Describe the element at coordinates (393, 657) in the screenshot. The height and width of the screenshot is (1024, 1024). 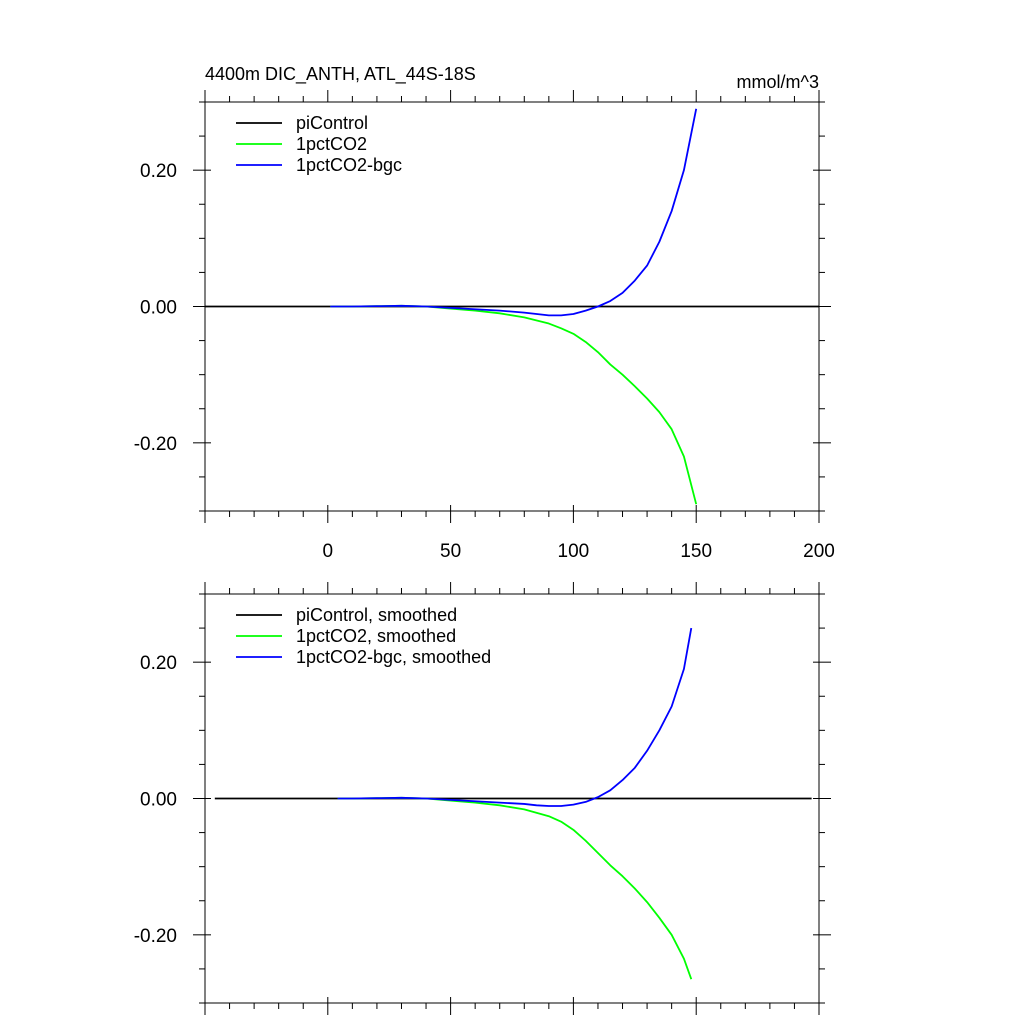
I see `legend-label: 1pctCO2-bgc, smoothed` at that location.